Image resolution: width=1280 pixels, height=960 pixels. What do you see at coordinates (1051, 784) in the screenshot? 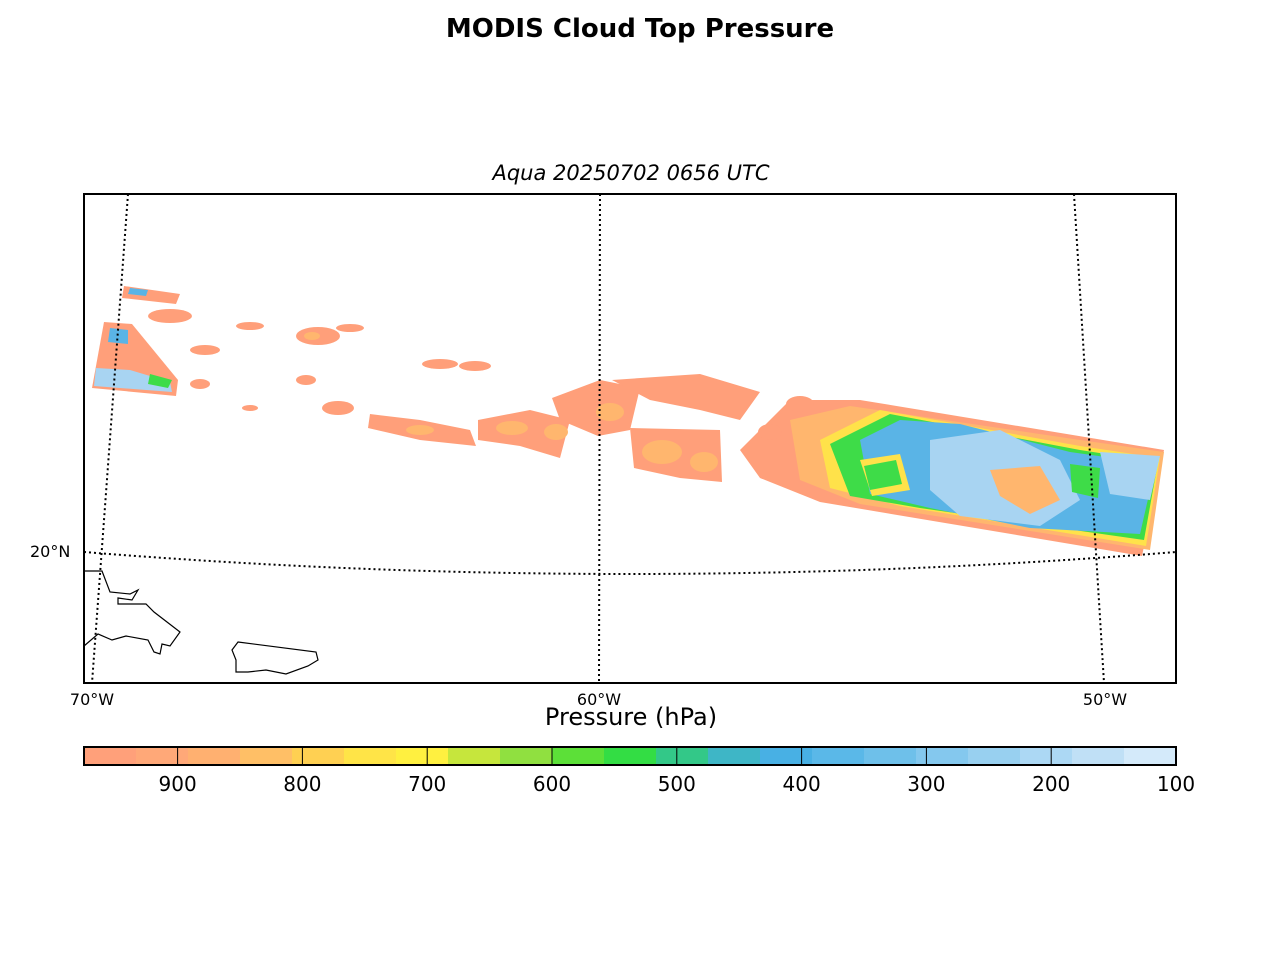
I see `colorbar-tick-label: 200` at bounding box center [1051, 784].